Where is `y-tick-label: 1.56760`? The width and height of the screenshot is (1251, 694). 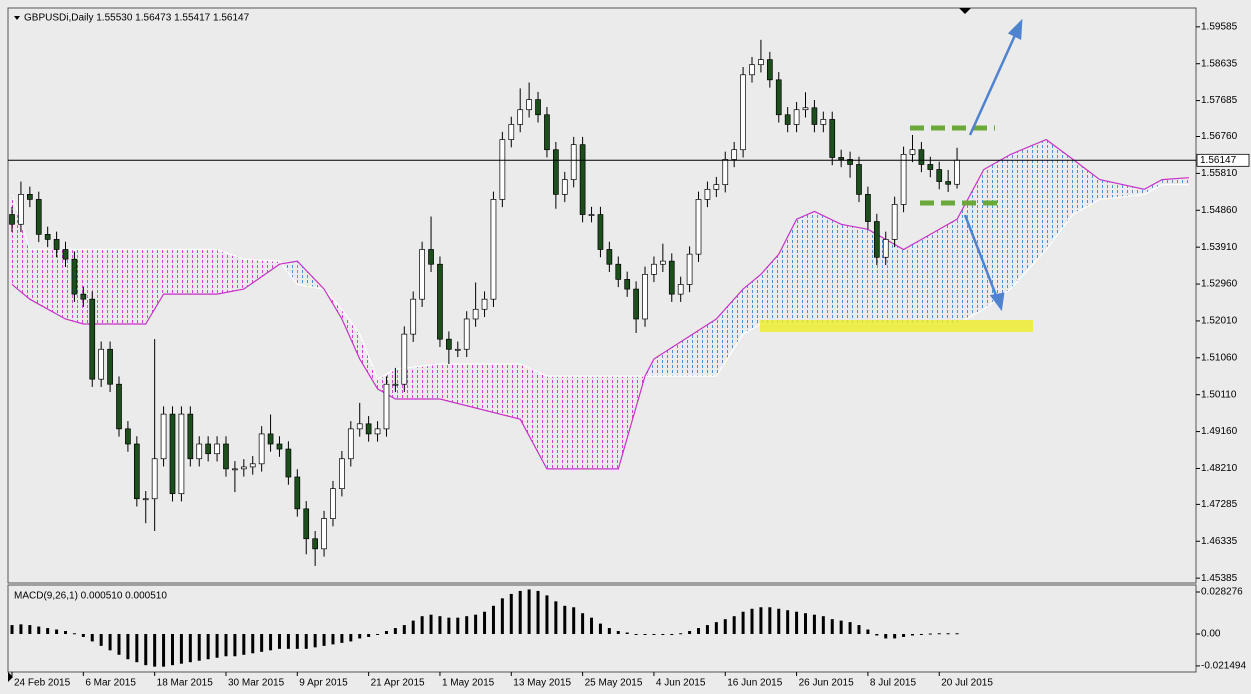
y-tick-label: 1.56760 is located at coordinates (1219, 136).